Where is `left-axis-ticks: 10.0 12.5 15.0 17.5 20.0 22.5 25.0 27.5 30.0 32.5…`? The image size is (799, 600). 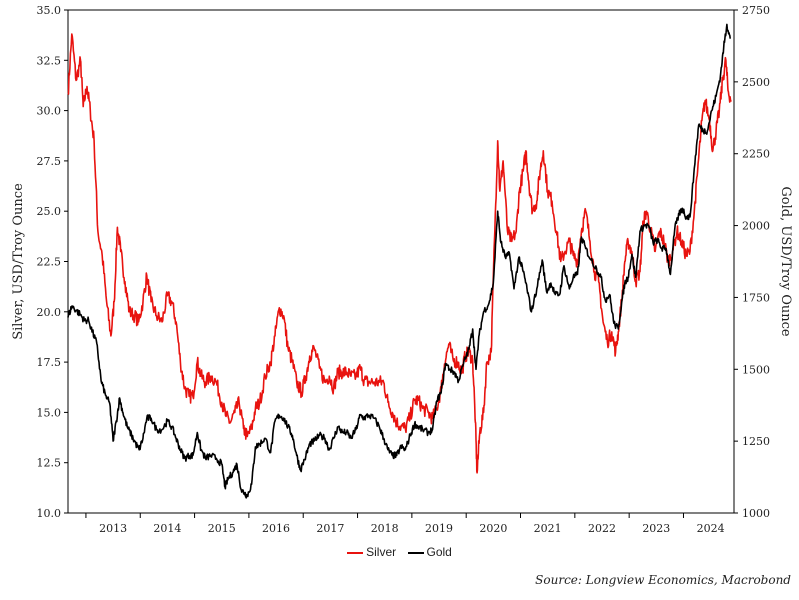 left-axis-ticks: 10.0 12.5 15.0 17.5 20.0 22.5 25.0 27.5 30.0 32.5… is located at coordinates (52, 262).